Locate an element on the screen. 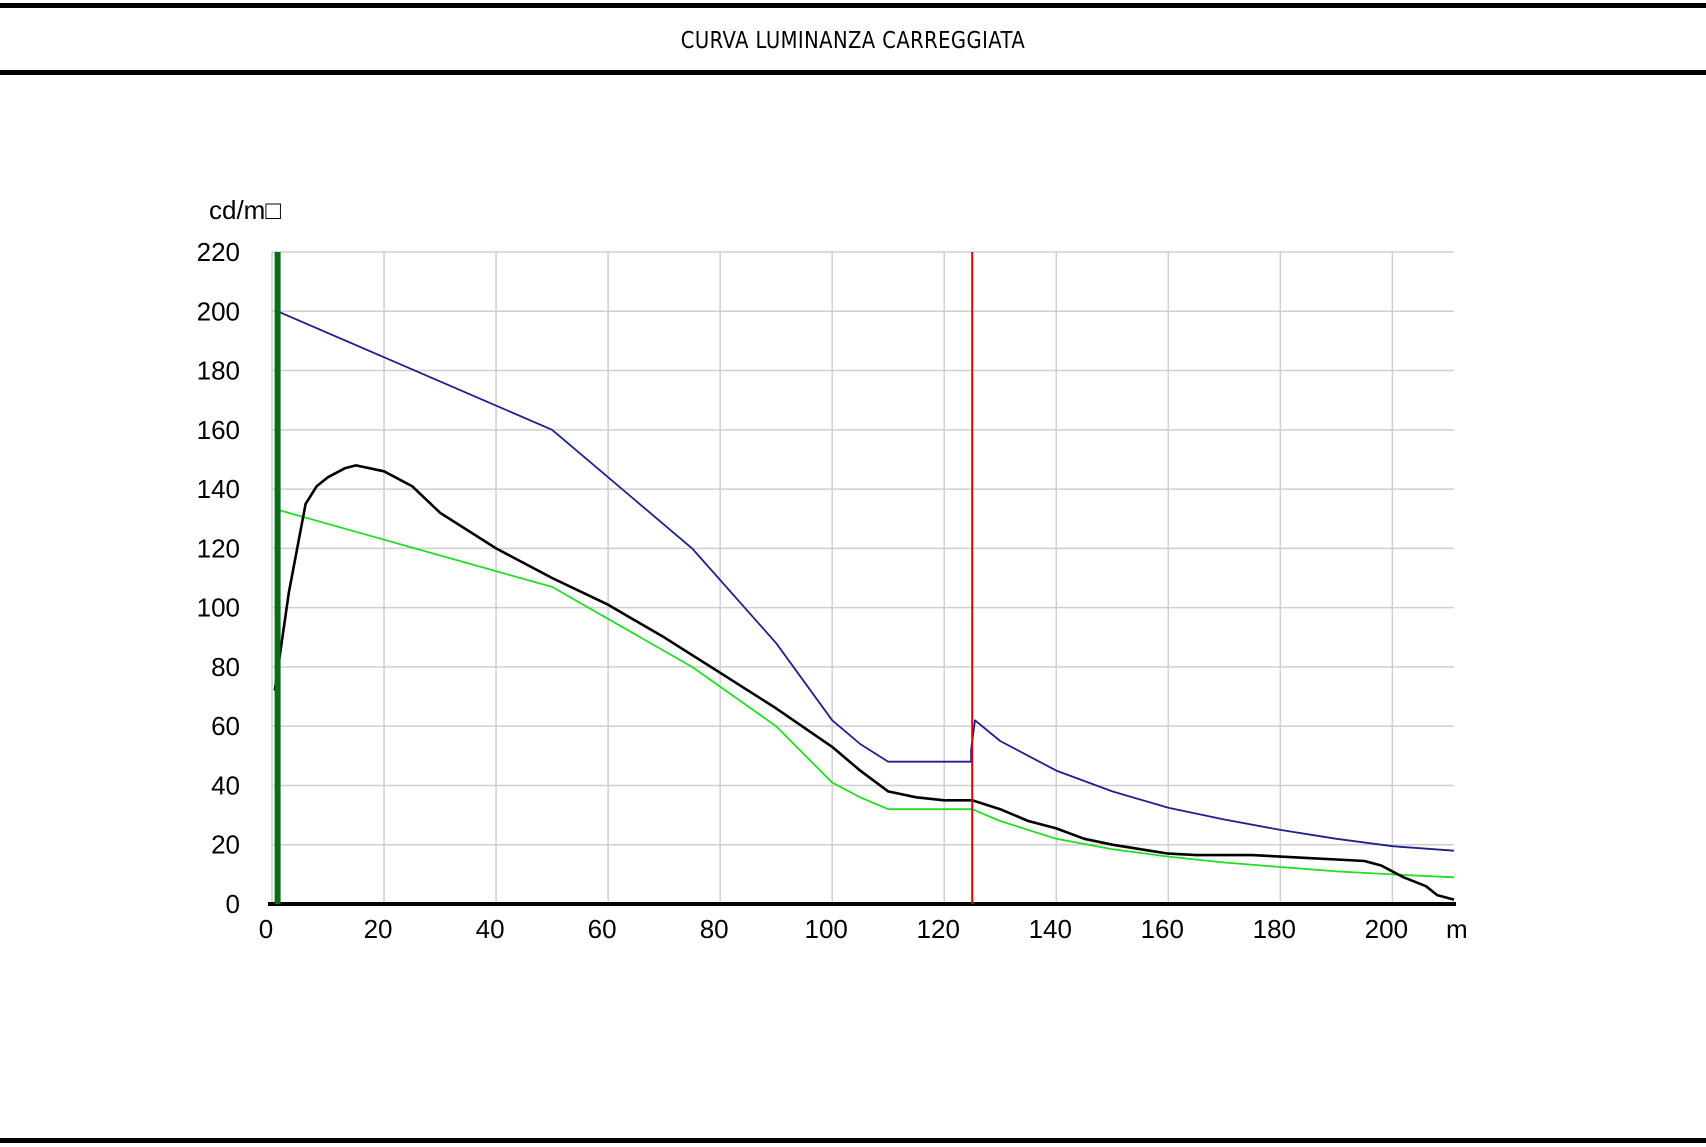 This screenshot has height=1147, width=1706. x-axis-label: m is located at coordinates (1457, 929).